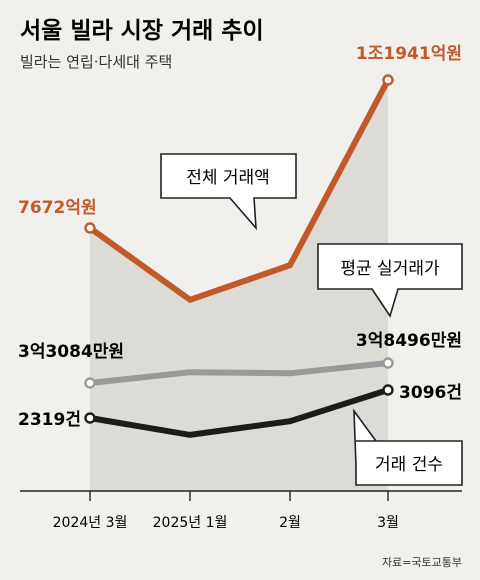 The image size is (480, 580). Describe the element at coordinates (409, 54) in the screenshot. I see `label-total-amount-last: 1조1941억원` at that location.